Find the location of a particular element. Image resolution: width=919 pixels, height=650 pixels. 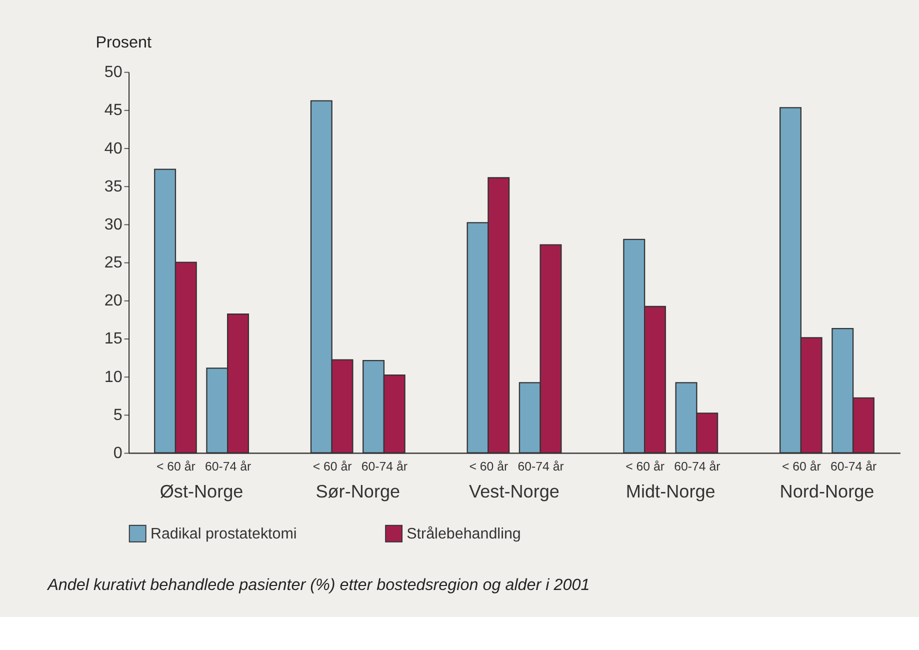

text: Nord-Norge is located at coordinates (827, 492).